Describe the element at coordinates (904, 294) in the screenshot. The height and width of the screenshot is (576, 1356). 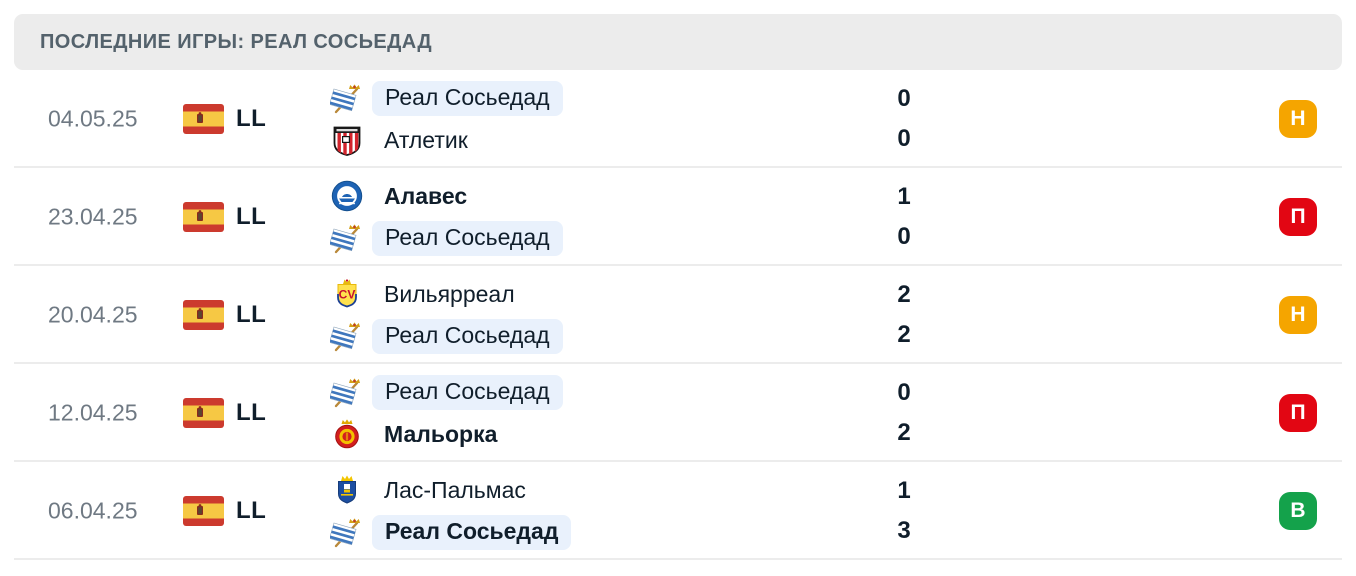
I see `home-score: 2` at that location.